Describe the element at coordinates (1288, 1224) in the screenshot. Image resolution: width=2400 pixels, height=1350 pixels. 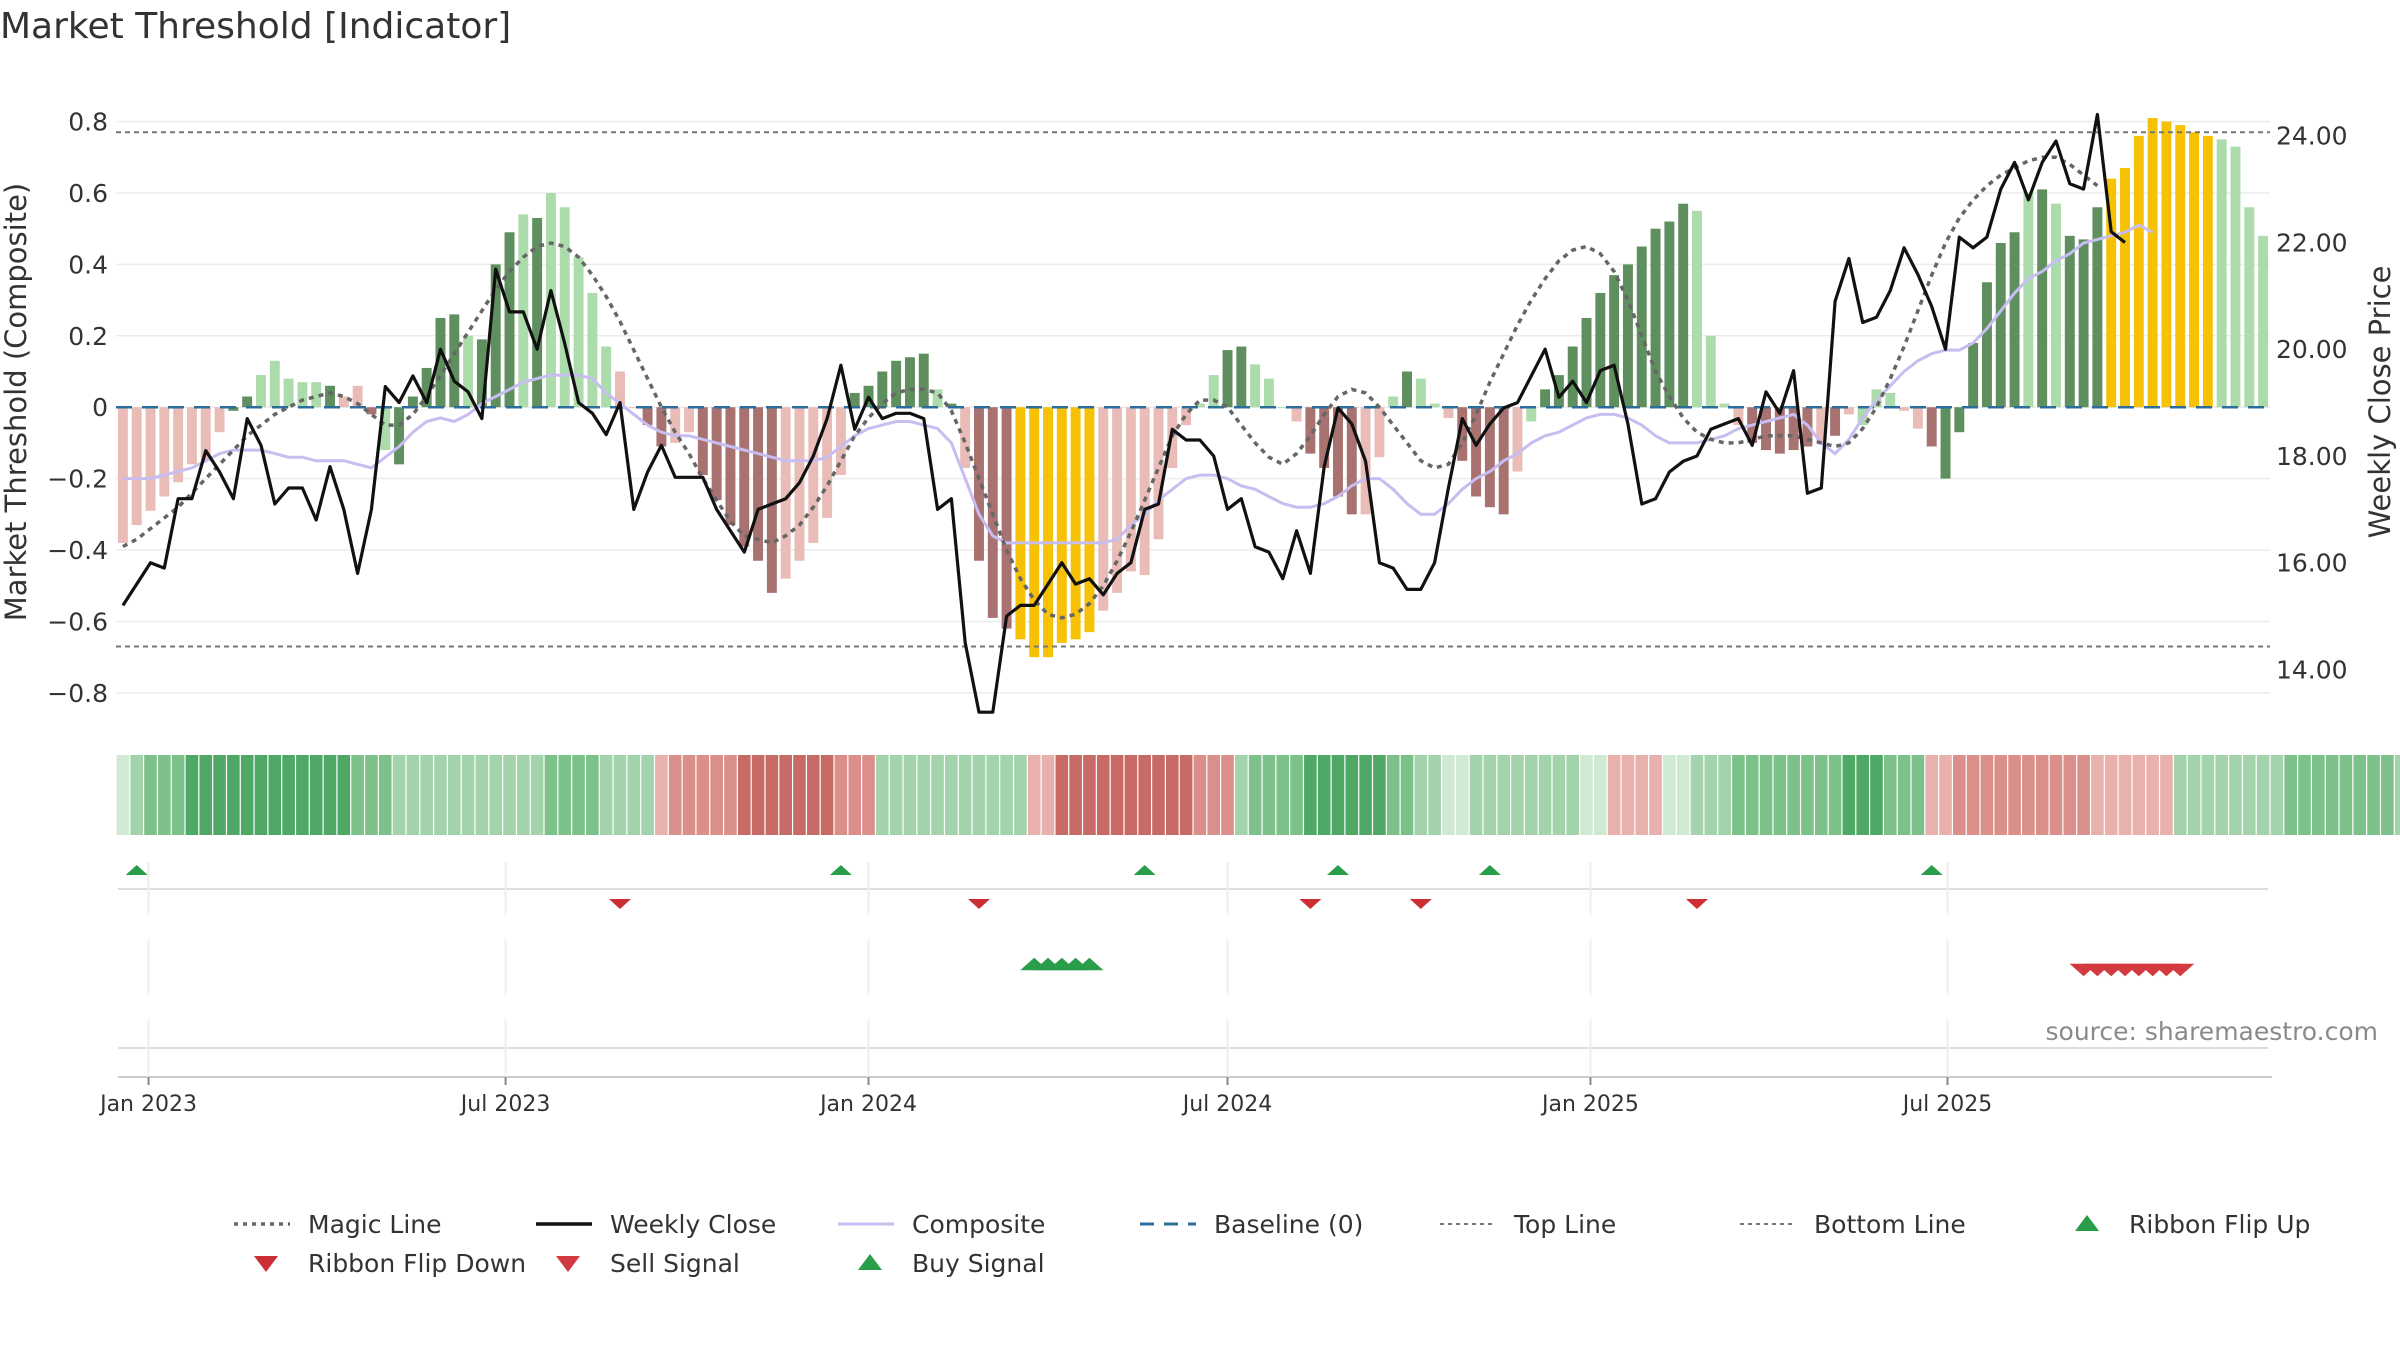
I see `legend-label: Baseline (0)` at that location.